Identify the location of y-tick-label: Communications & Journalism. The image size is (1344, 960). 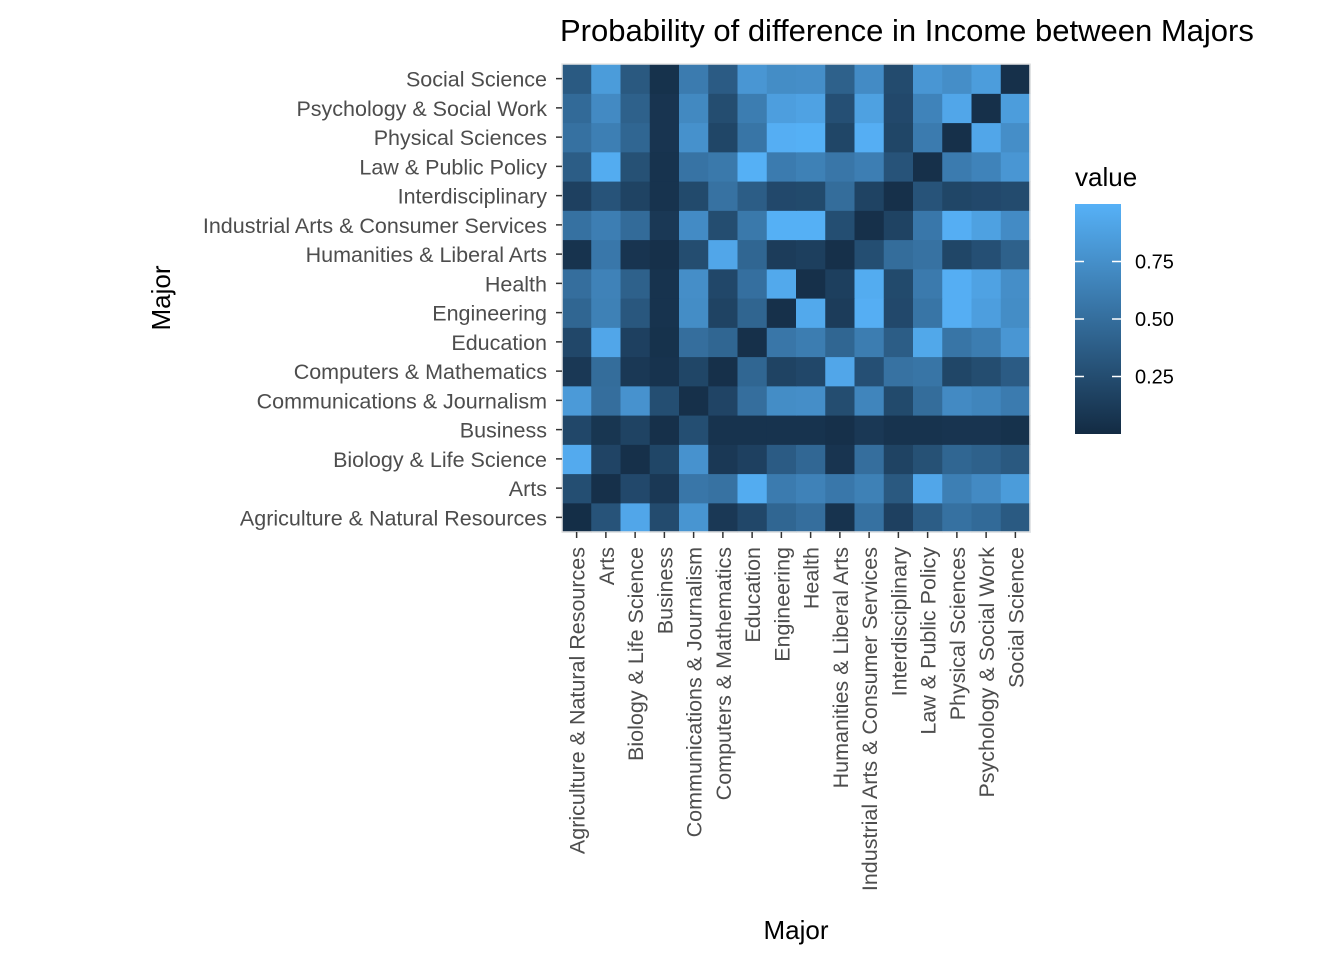
(402, 401).